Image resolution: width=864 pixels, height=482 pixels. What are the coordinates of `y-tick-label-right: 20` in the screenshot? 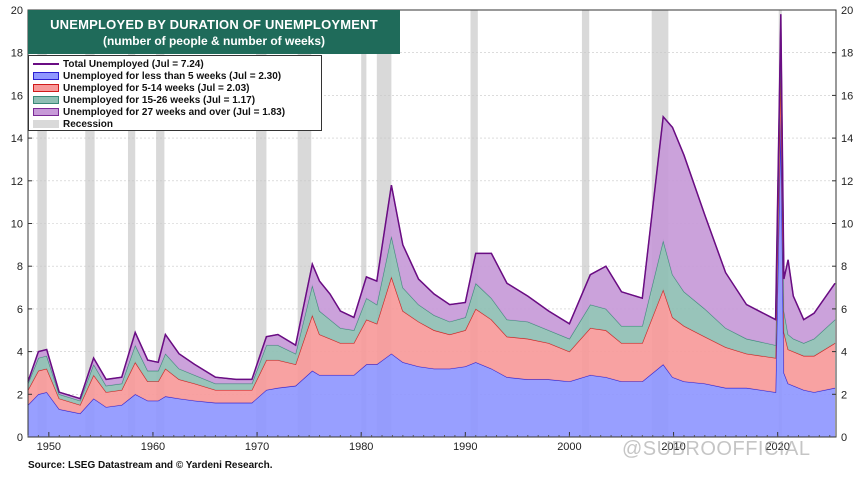 It's located at (847, 11).